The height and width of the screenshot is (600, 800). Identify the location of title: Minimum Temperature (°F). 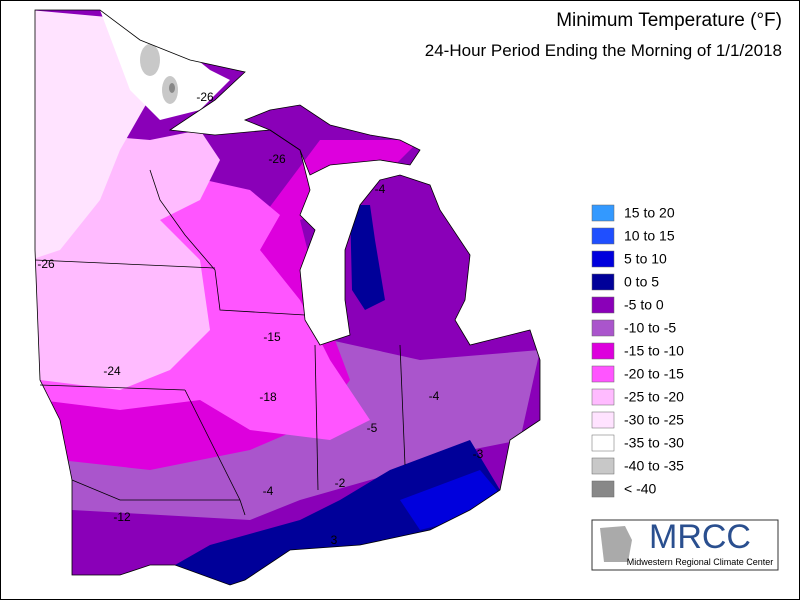
(669, 20).